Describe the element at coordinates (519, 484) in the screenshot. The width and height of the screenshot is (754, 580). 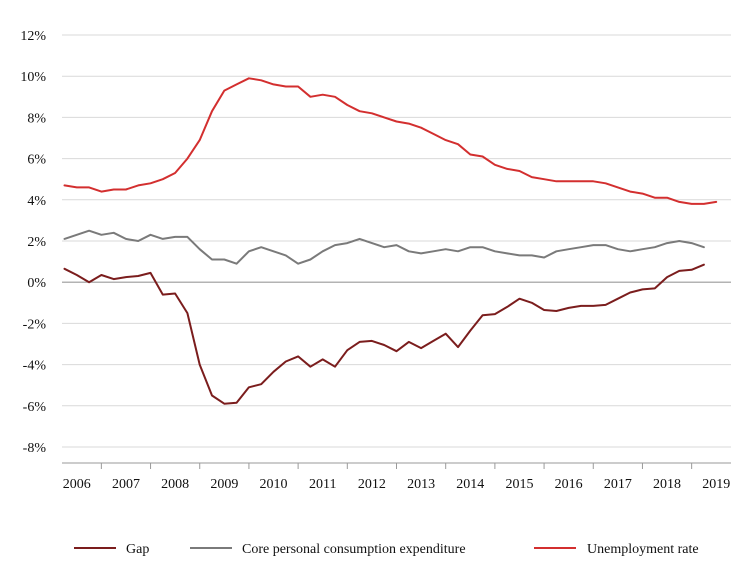
I see `x-tick-label: 2015` at that location.